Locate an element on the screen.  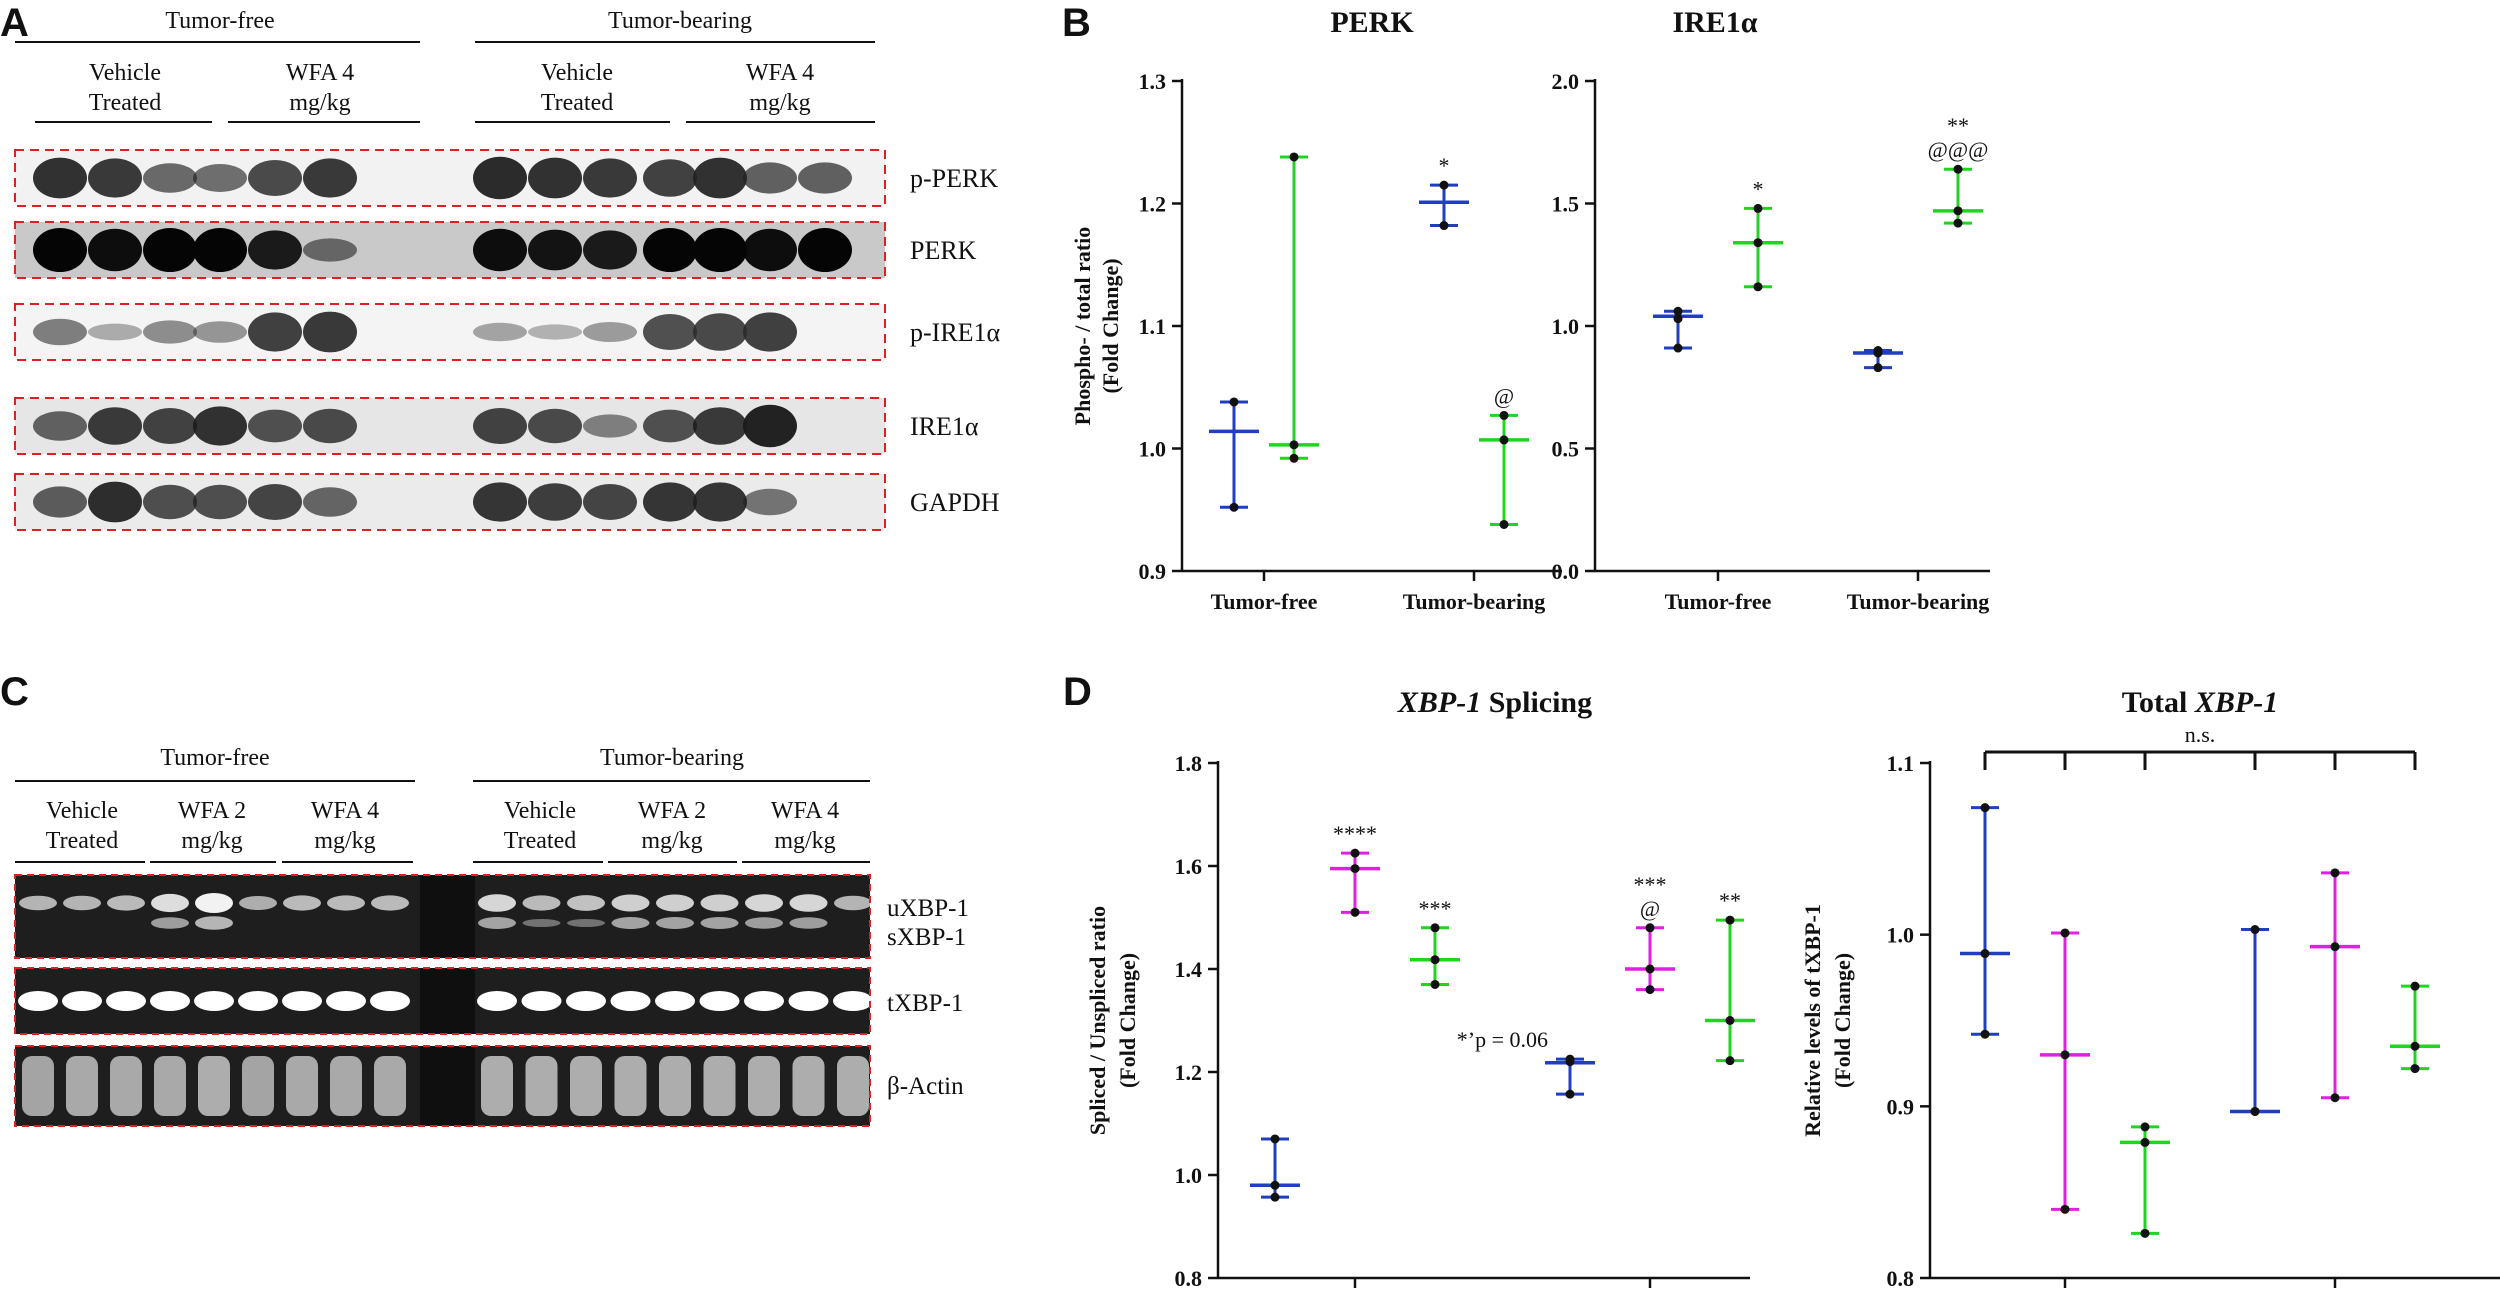
western-blot-panel: p-PERK PERK p-IRE1α IRE1α GAPDH is located at coordinates (507, 340).